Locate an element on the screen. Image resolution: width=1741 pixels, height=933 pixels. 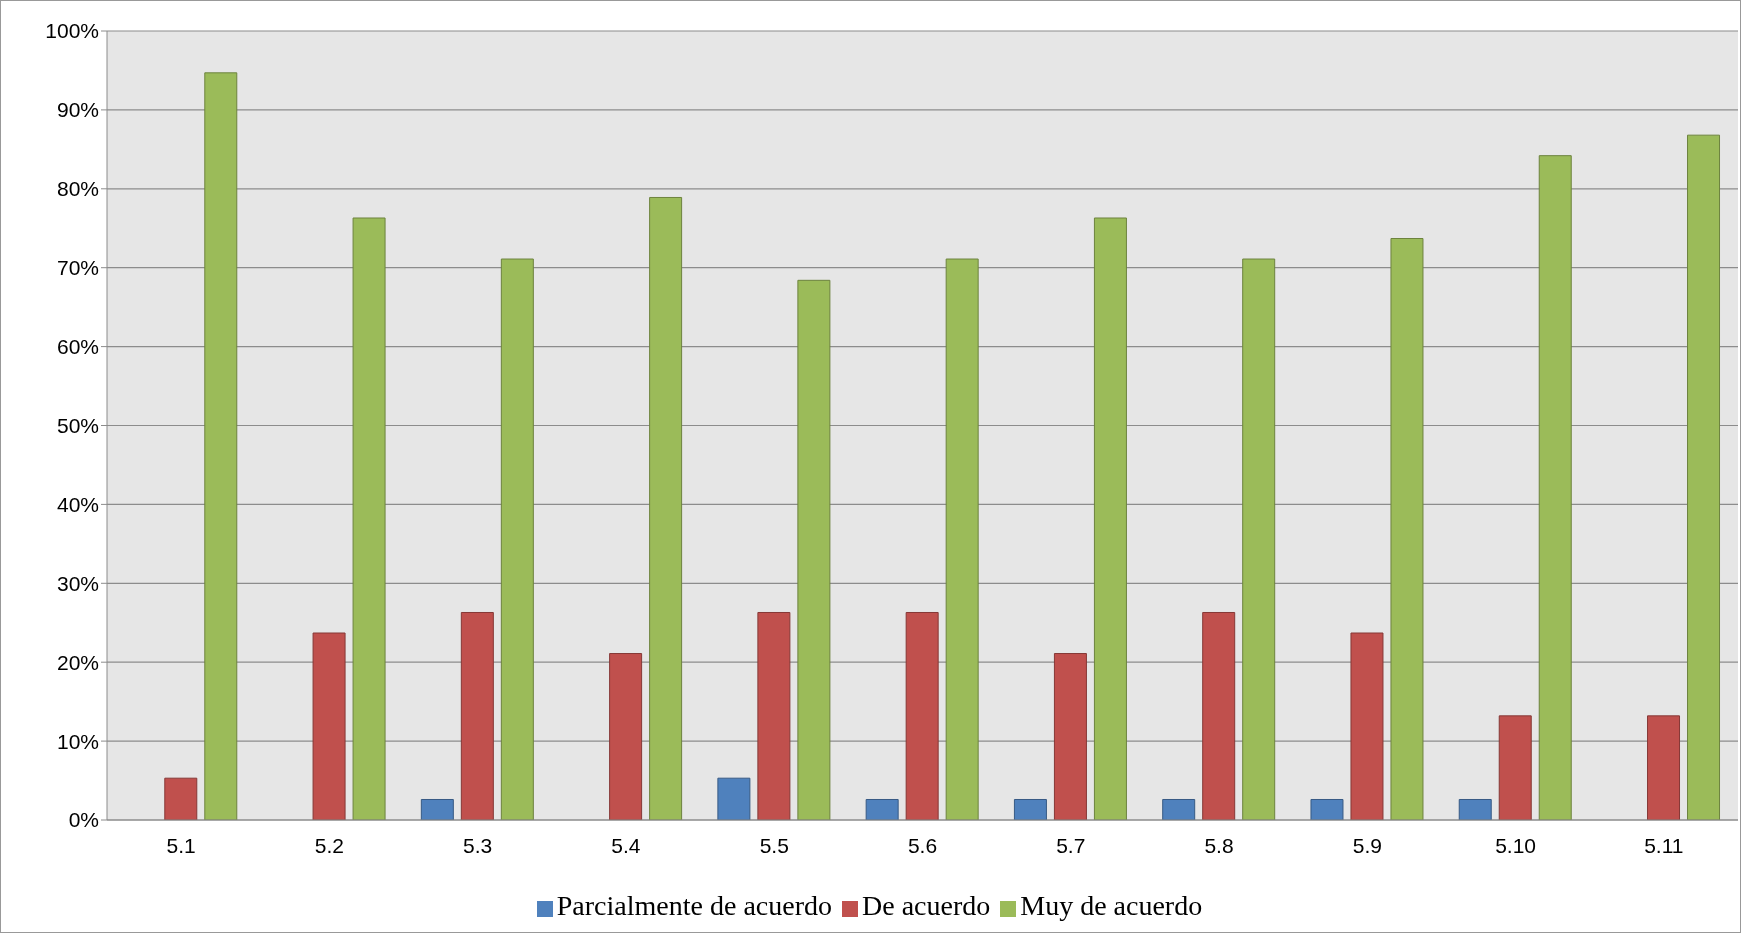
x-tick-label: 5.6 is located at coordinates (922, 845).